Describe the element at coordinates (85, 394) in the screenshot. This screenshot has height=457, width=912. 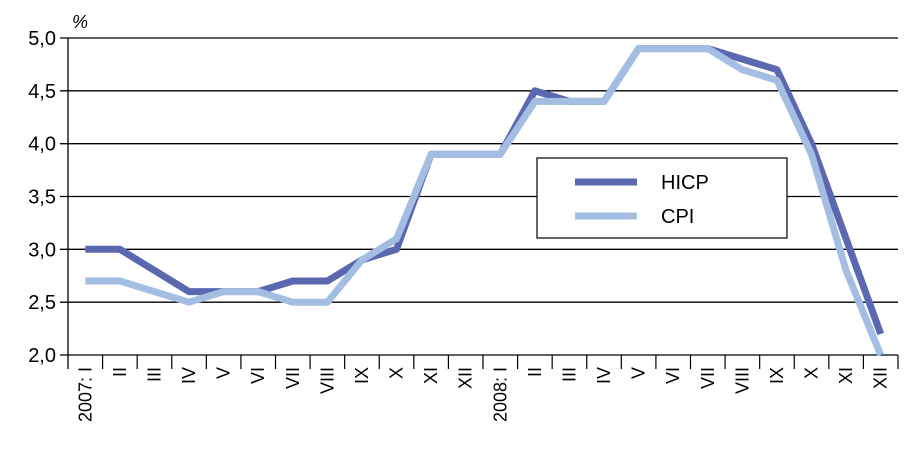
I see `x-tick-label: 2007: I` at that location.